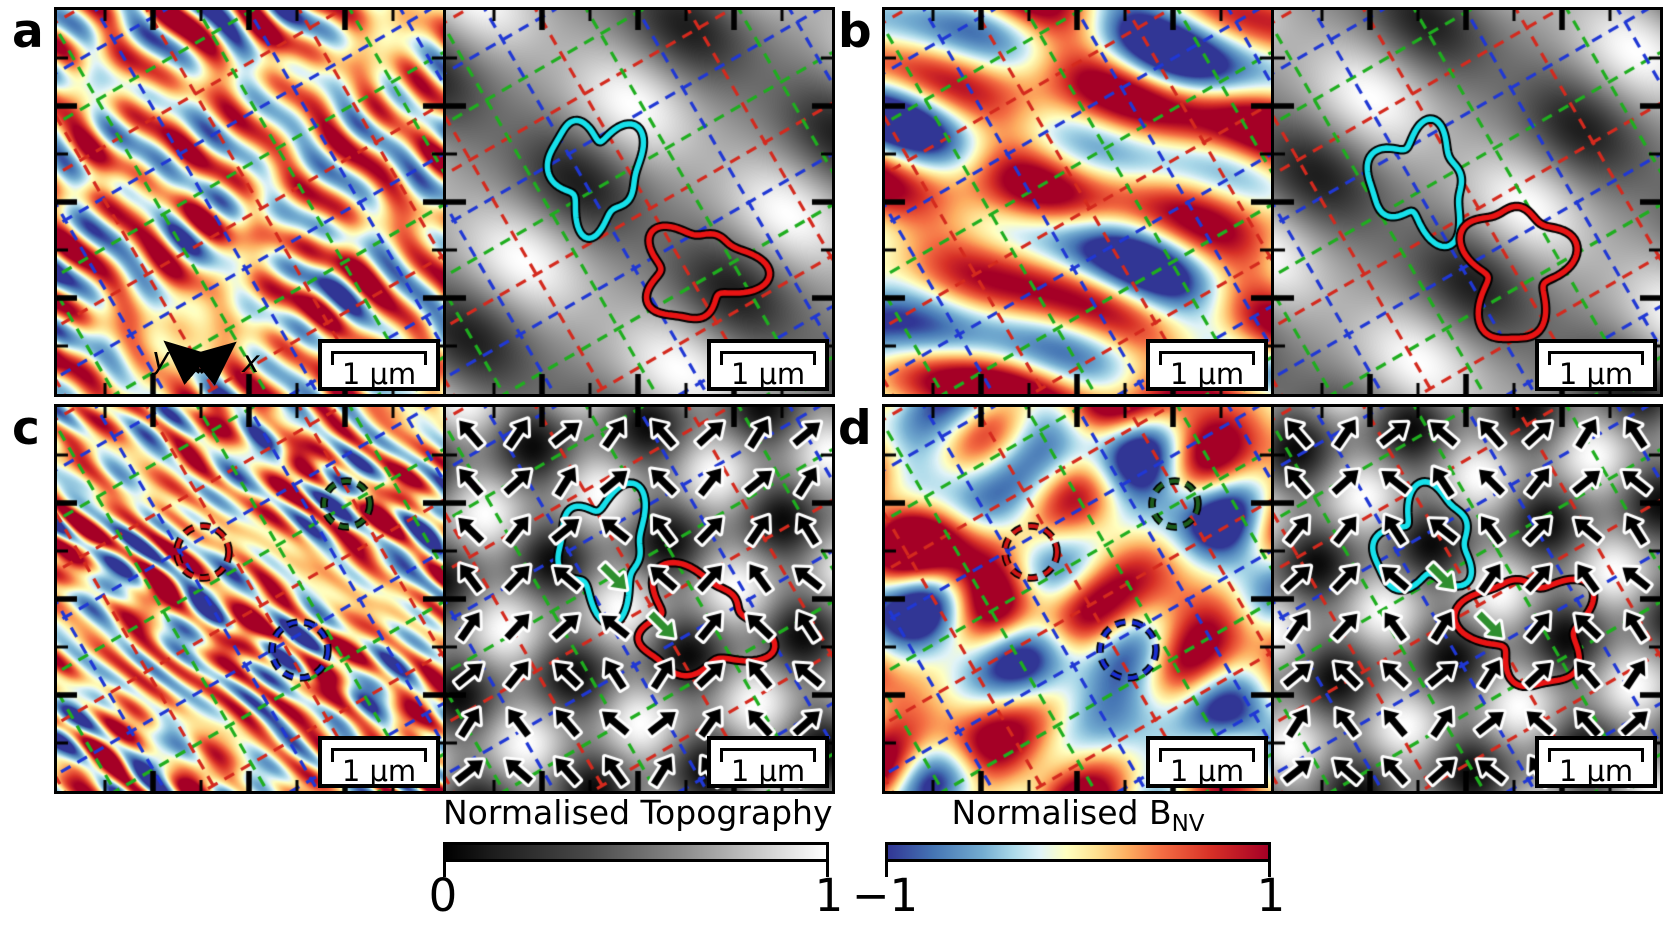 Image resolution: width=1665 pixels, height=933 pixels. Describe the element at coordinates (855, 31) in the screenshot. I see `panel-label-b: b` at that location.